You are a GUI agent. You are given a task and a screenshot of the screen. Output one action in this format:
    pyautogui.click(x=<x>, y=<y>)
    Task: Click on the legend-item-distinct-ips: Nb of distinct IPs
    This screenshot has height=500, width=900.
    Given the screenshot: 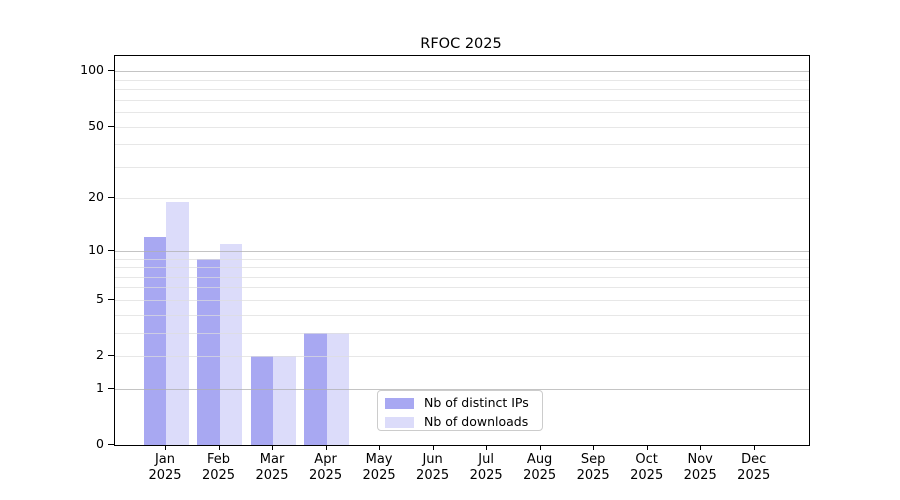 What is the action you would take?
    pyautogui.click(x=462, y=403)
    